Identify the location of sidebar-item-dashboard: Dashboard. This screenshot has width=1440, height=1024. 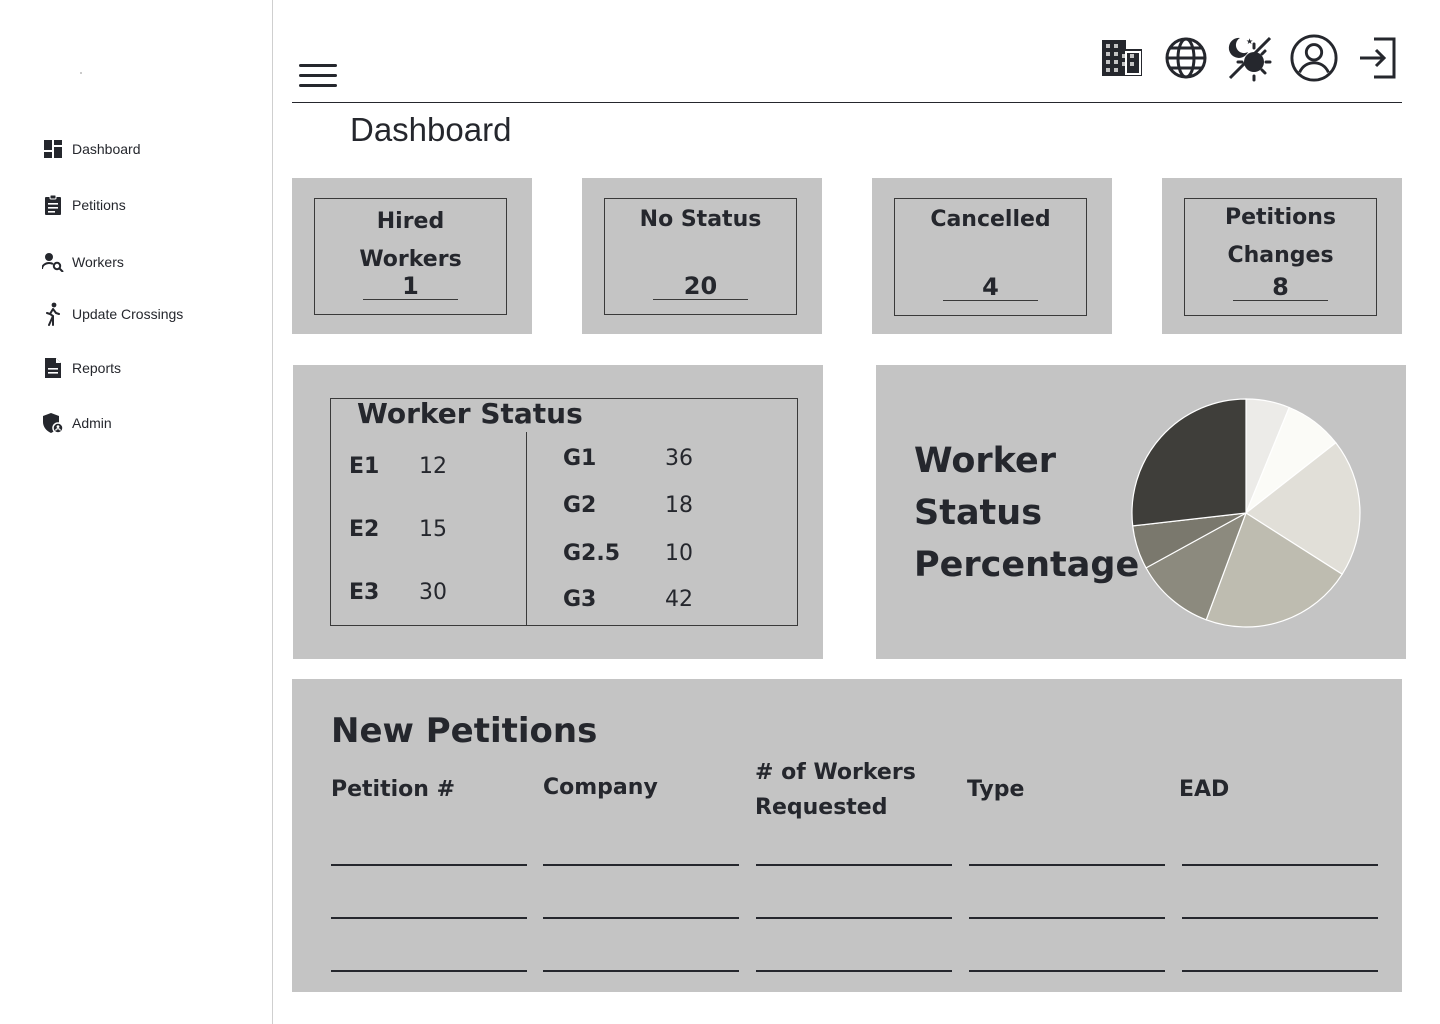
(91, 149).